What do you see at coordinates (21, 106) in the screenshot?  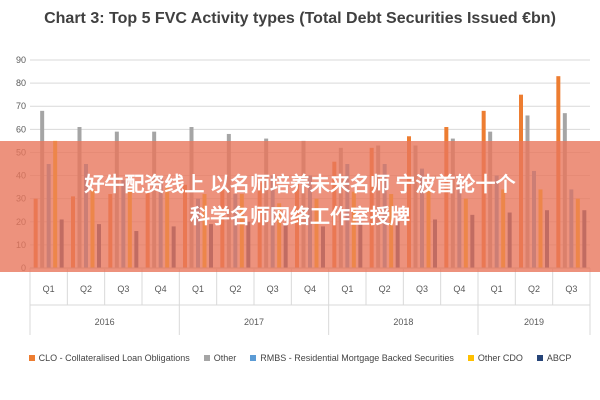 I see `y-tick-label: 70` at bounding box center [21, 106].